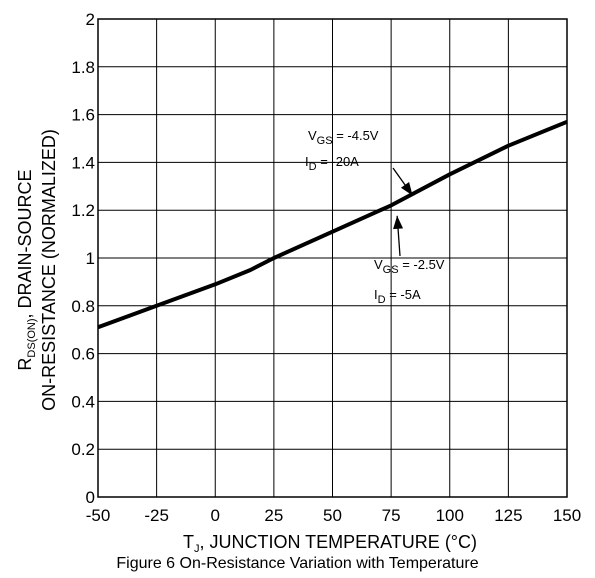 The width and height of the screenshot is (595, 578). Describe the element at coordinates (90, 497) in the screenshot. I see `y-tick-label: 0` at that location.